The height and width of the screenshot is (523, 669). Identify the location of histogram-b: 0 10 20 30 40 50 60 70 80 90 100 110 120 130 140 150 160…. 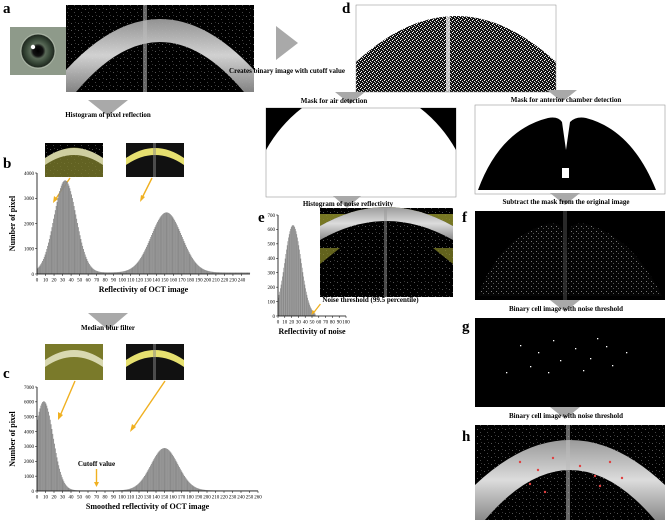
(129, 233).